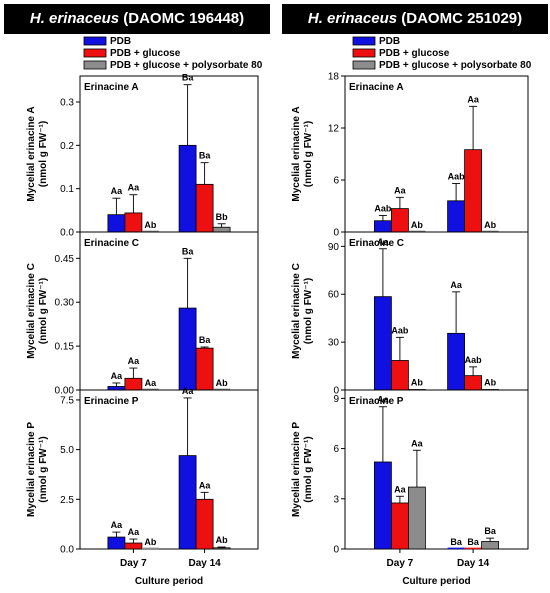 The height and width of the screenshot is (593, 550). I want to click on c1-p2-sig-letter-0-1: Aa, so click(400, 489).